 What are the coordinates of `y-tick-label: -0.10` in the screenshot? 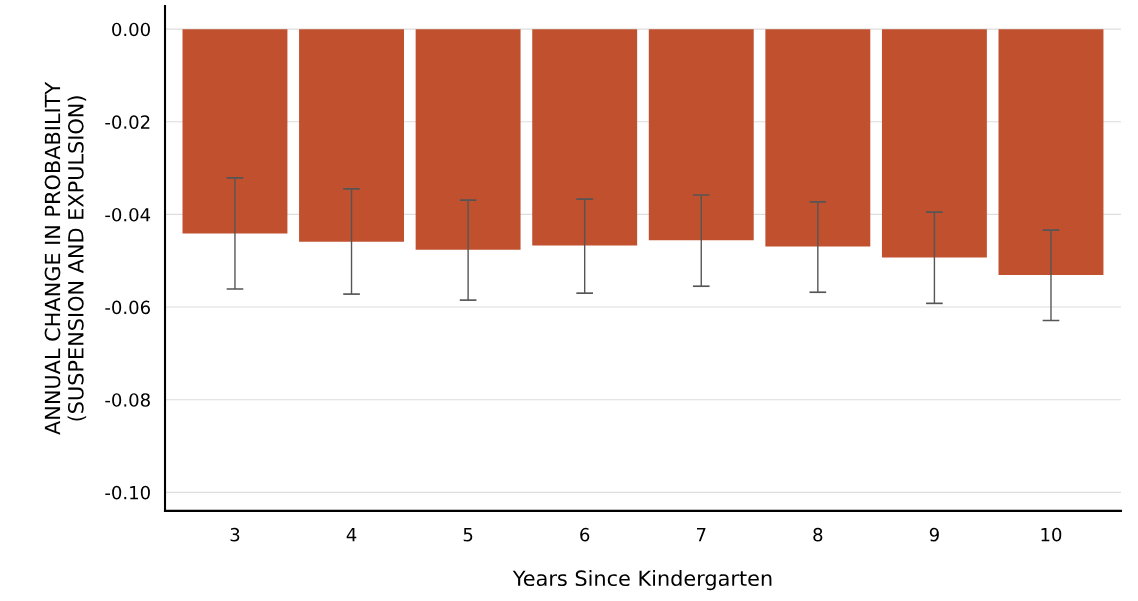 It's located at (127, 492).